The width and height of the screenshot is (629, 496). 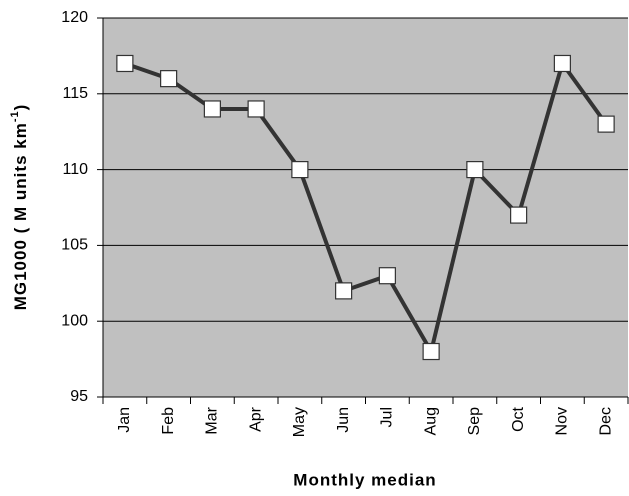 I want to click on x-axis-title: Monthly median, so click(x=364, y=479).